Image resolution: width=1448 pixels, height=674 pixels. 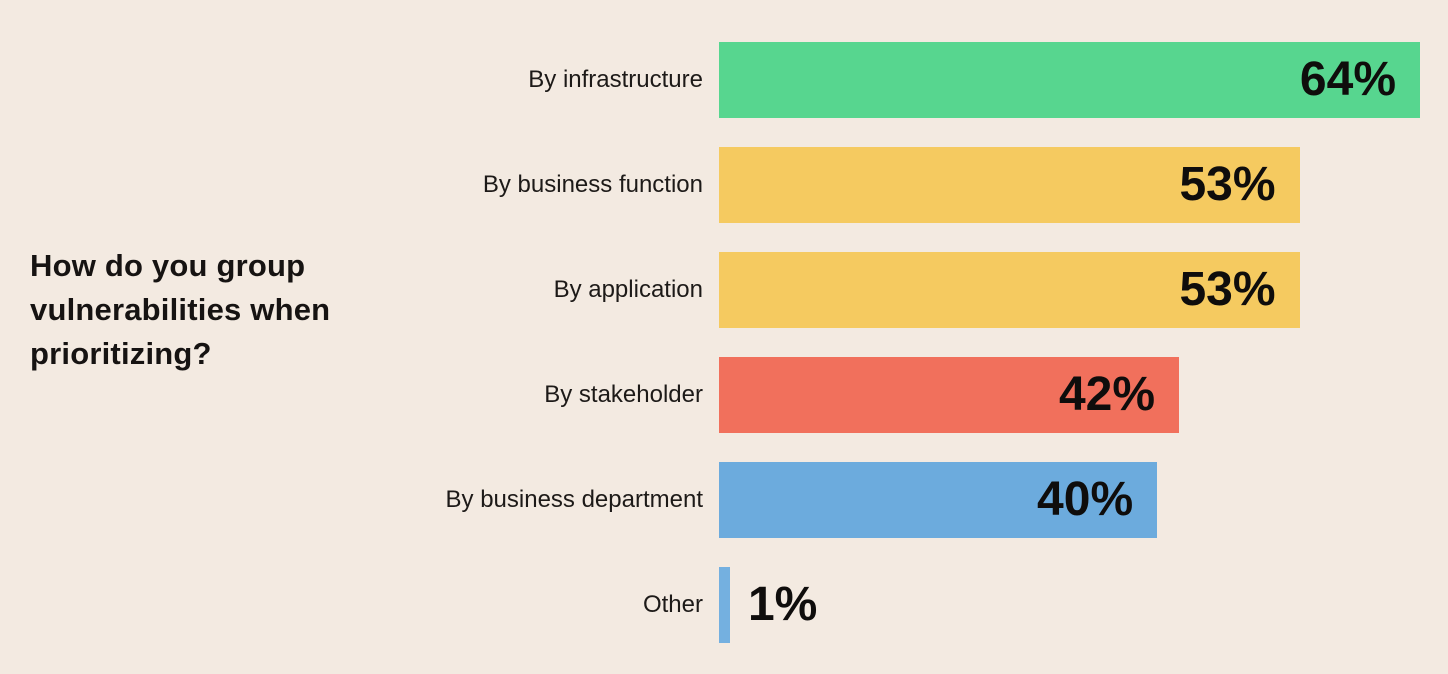 I want to click on bar-track: 1%, so click(x=1069, y=605).